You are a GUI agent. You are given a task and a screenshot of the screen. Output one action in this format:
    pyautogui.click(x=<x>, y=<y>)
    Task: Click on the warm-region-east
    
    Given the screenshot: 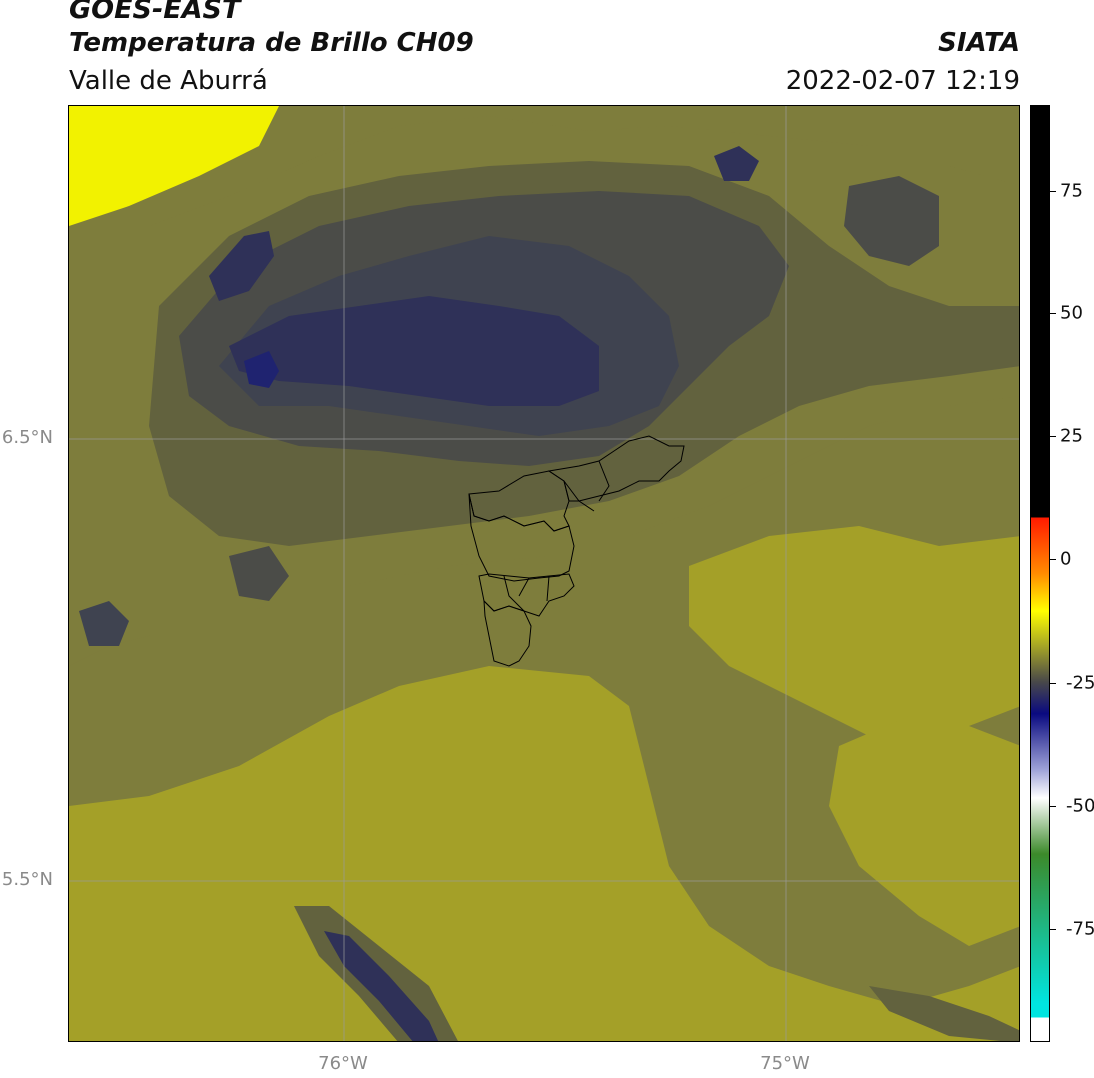 What is the action you would take?
    pyautogui.click(x=854, y=641)
    